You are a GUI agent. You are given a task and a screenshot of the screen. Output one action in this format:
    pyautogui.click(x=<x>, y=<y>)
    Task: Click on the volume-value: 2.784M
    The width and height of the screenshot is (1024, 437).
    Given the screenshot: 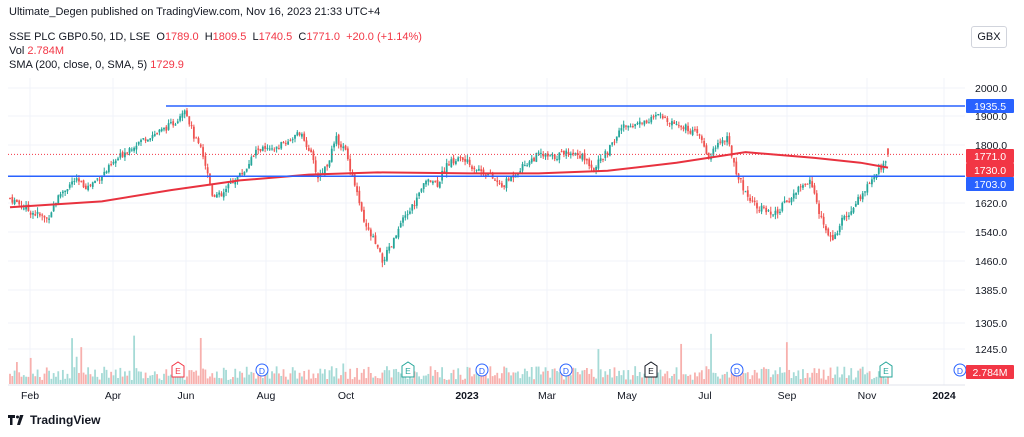 What is the action you would take?
    pyautogui.click(x=46, y=51)
    